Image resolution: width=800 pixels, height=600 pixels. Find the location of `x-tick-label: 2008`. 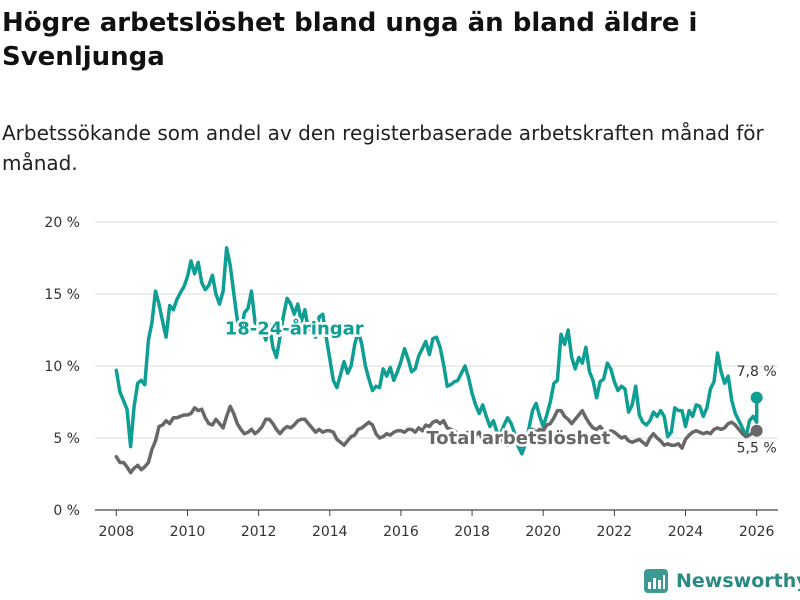

x-tick-label: 2008 is located at coordinates (117, 532).